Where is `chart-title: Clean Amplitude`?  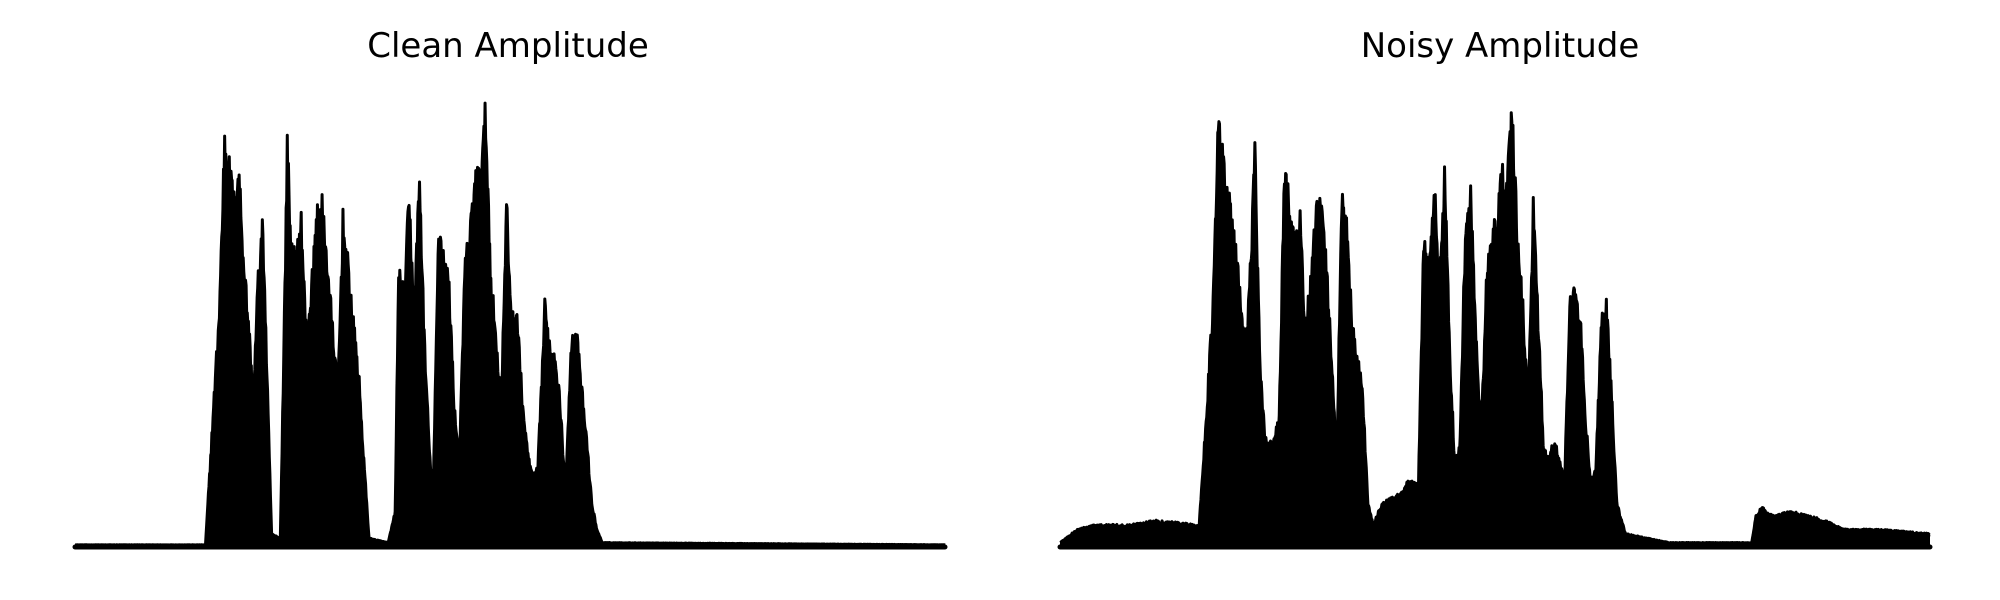 chart-title: Clean Amplitude is located at coordinates (508, 46).